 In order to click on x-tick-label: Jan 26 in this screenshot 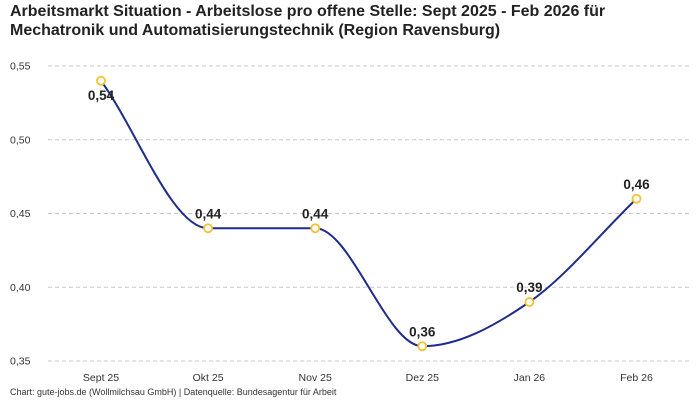, I will do `click(530, 378)`.